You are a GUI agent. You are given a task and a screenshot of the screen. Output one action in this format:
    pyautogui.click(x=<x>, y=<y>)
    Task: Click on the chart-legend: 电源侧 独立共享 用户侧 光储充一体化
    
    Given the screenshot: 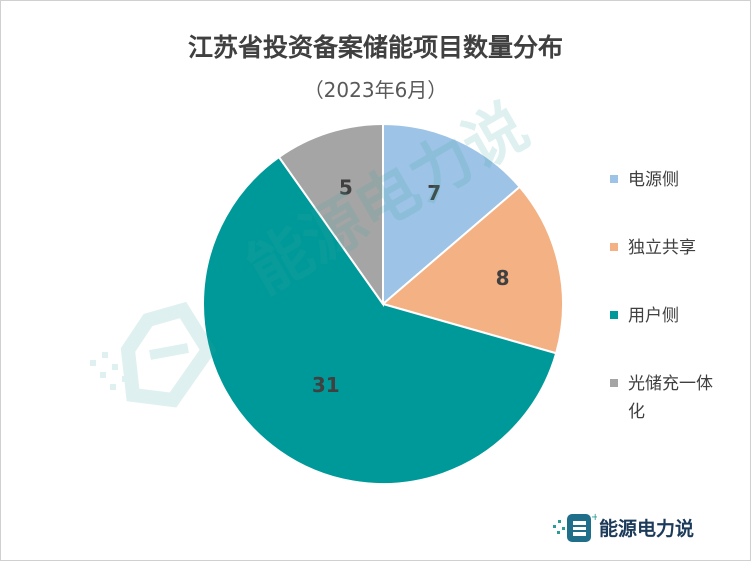 What is the action you would take?
    pyautogui.click(x=680, y=302)
    